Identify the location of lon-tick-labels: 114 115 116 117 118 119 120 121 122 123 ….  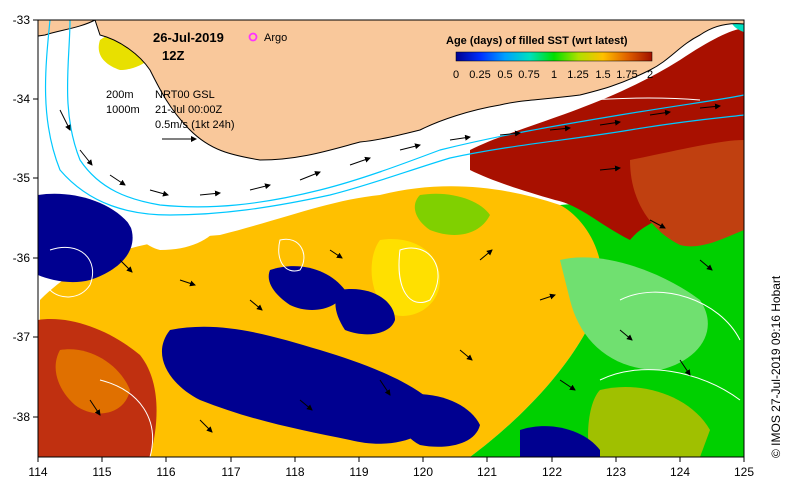
(391, 472).